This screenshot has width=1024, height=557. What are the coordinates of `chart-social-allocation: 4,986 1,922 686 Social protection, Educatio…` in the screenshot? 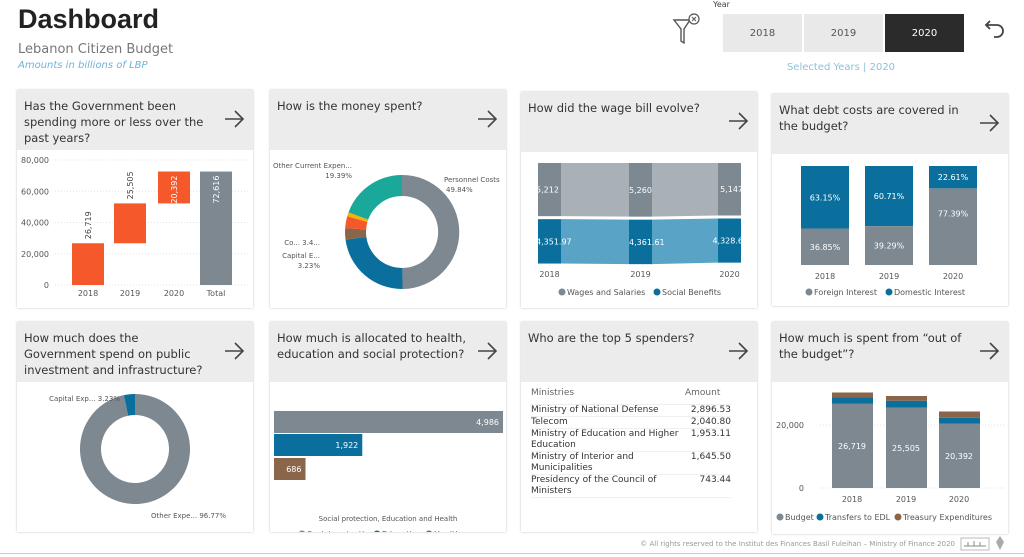 It's located at (388, 471).